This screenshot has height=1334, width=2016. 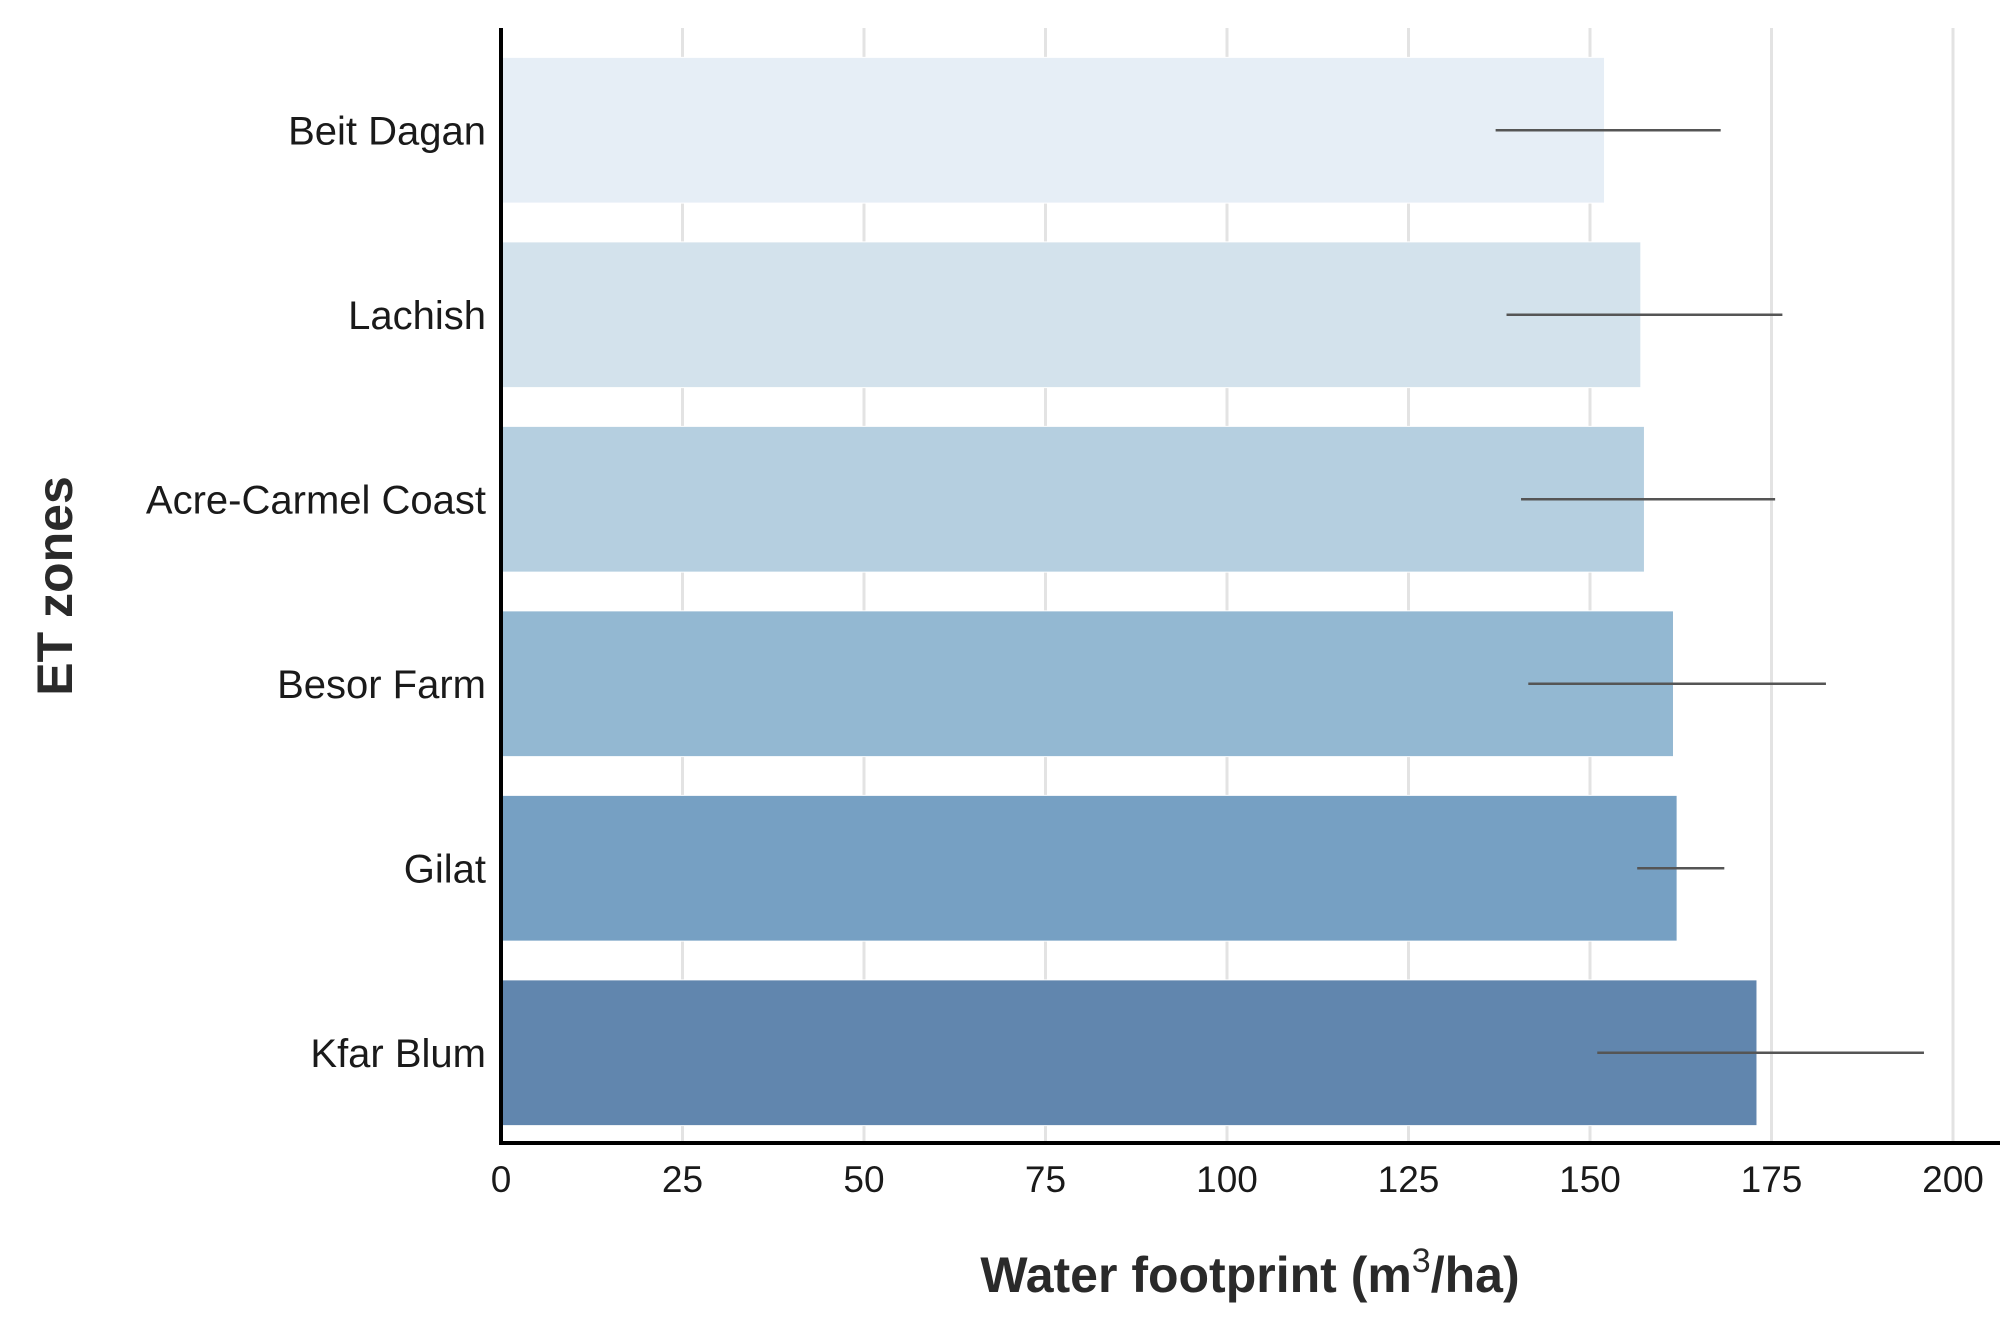 I want to click on x-tick-labels: 0 25 50 75 100 125 150 175 200, so click(x=1237, y=1179).